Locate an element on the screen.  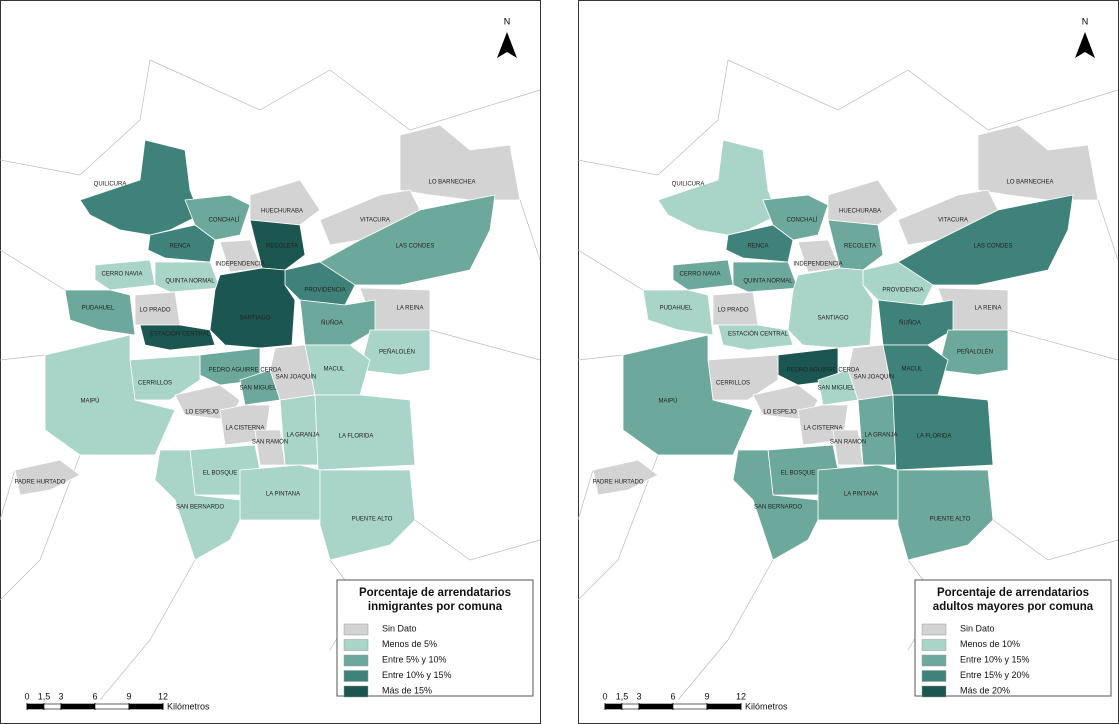
scale-label: 9 is located at coordinates (706, 696).